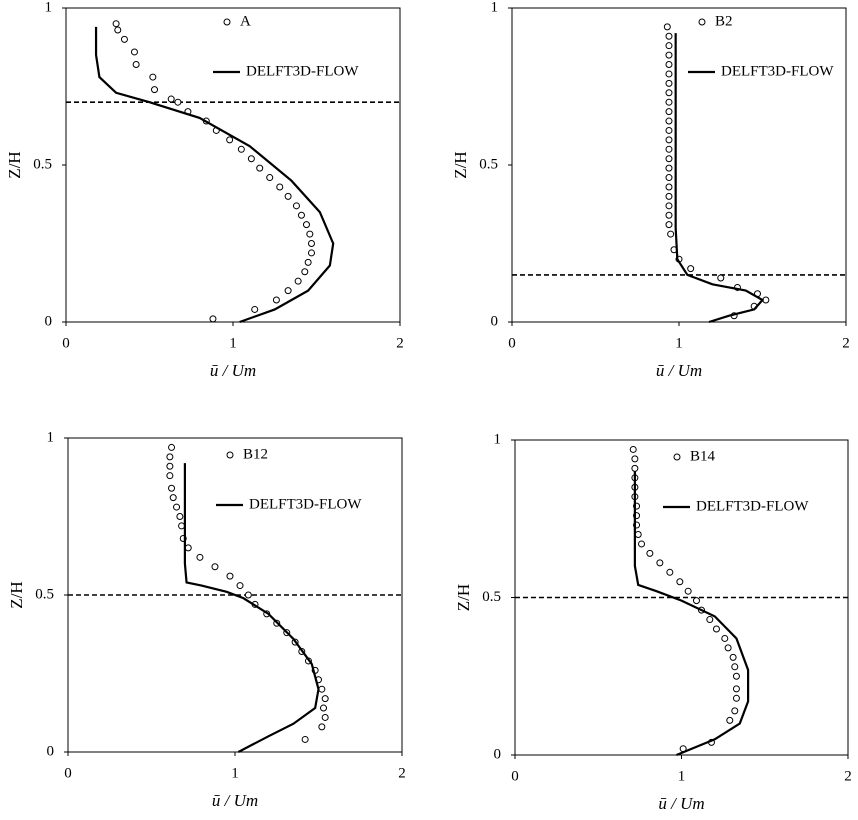 The height and width of the screenshot is (820, 858). Describe the element at coordinates (703, 456) in the screenshot. I see `legend-label: B14` at that location.